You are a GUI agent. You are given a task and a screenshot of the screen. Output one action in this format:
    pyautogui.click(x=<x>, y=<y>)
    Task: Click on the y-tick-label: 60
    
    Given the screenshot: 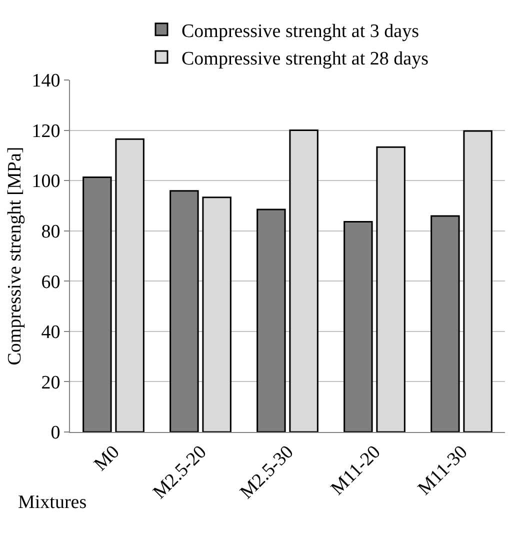 What is the action you would take?
    pyautogui.click(x=50, y=282)
    